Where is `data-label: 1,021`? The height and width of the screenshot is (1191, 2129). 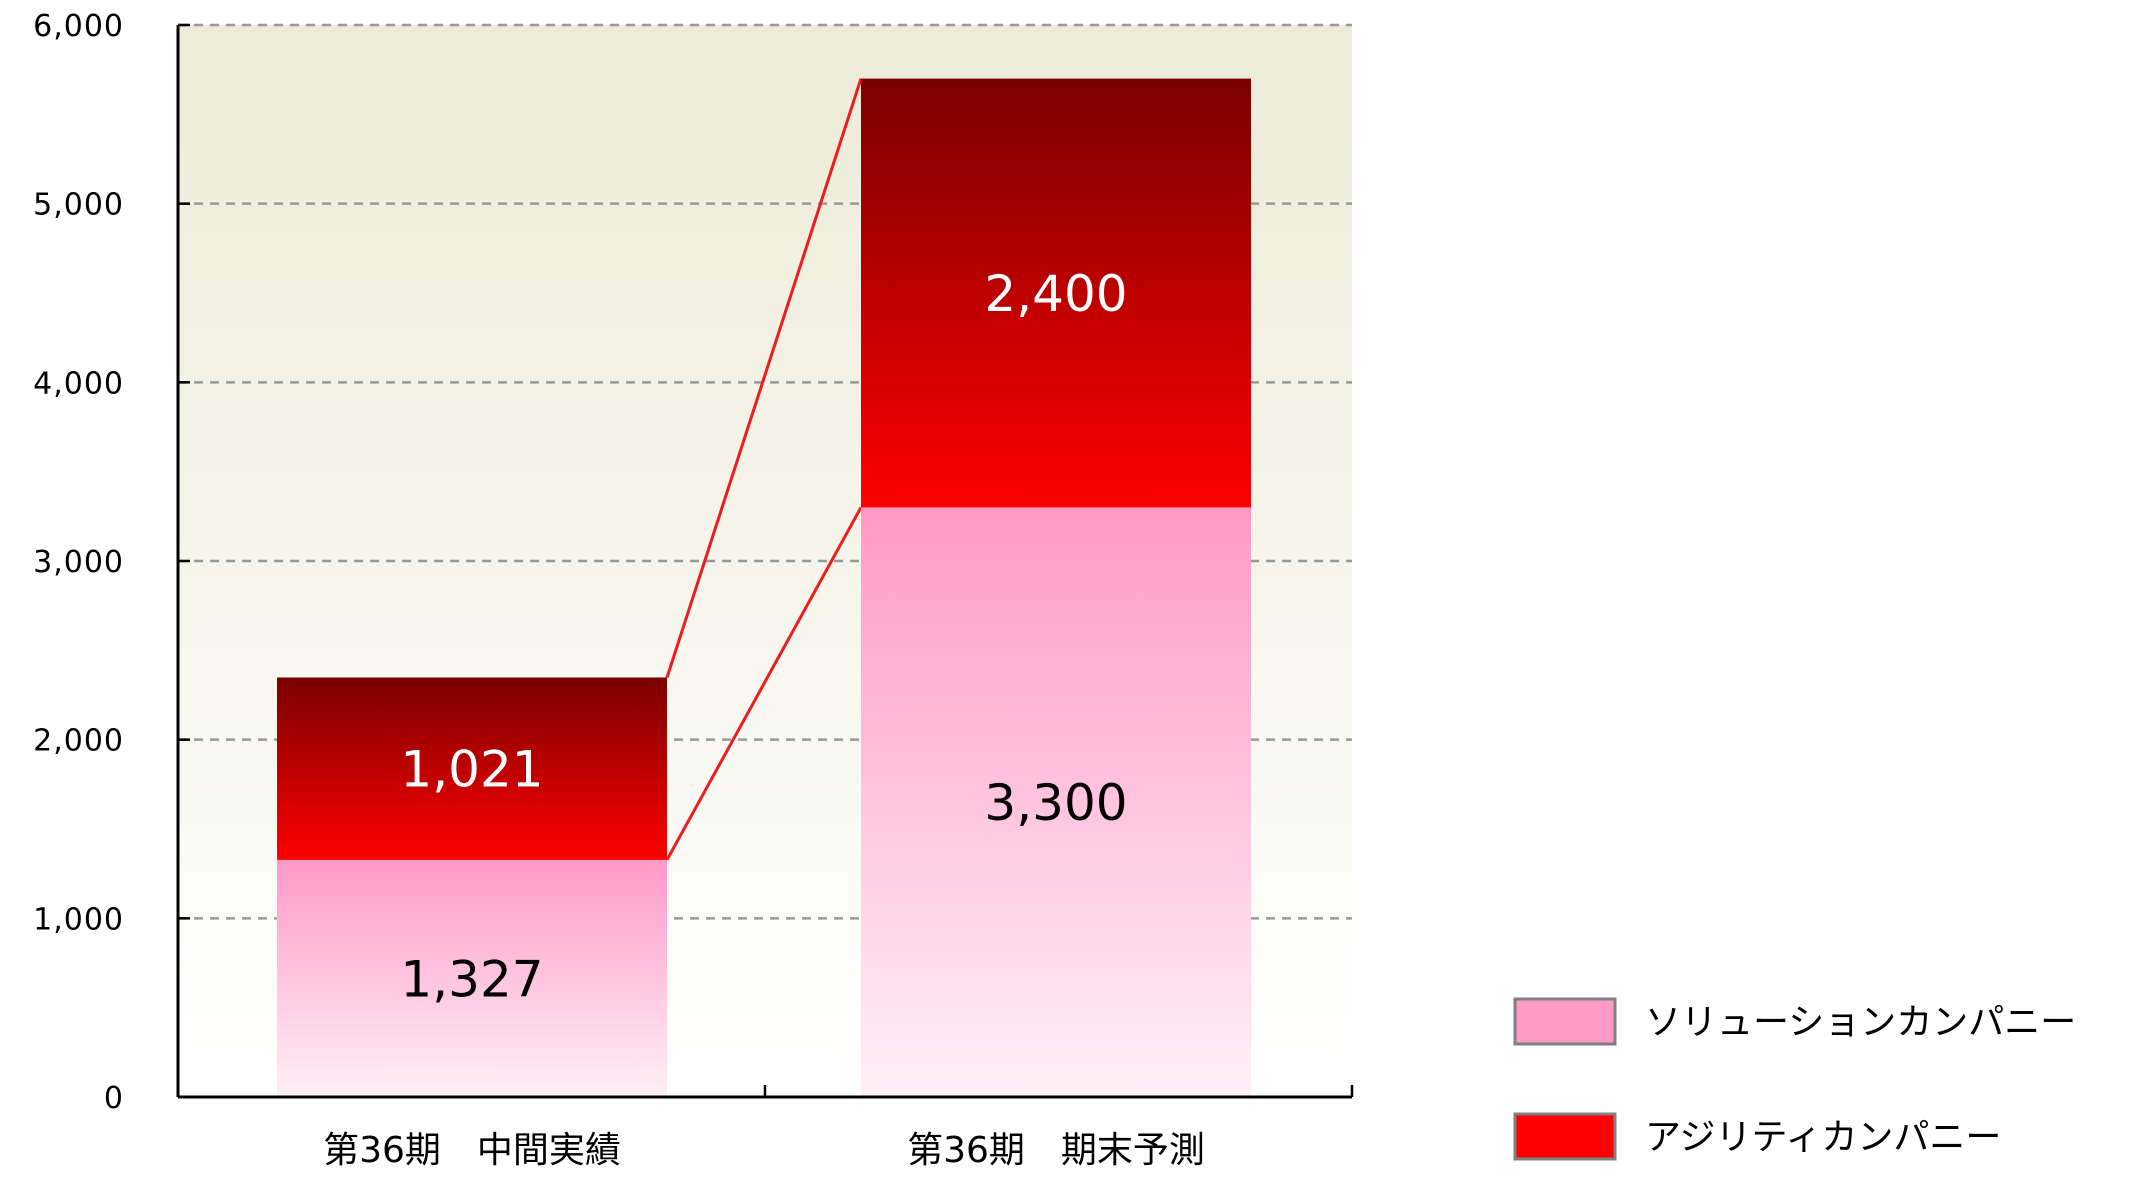 data-label: 1,021 is located at coordinates (471, 770).